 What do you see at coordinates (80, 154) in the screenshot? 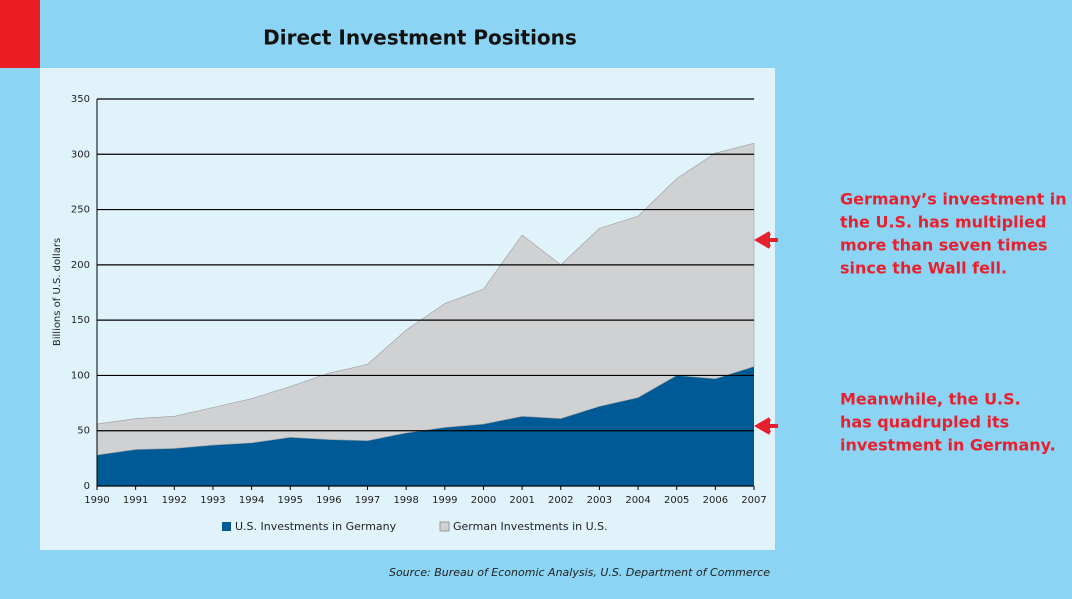
I see `y-tick-label: 300` at bounding box center [80, 154].